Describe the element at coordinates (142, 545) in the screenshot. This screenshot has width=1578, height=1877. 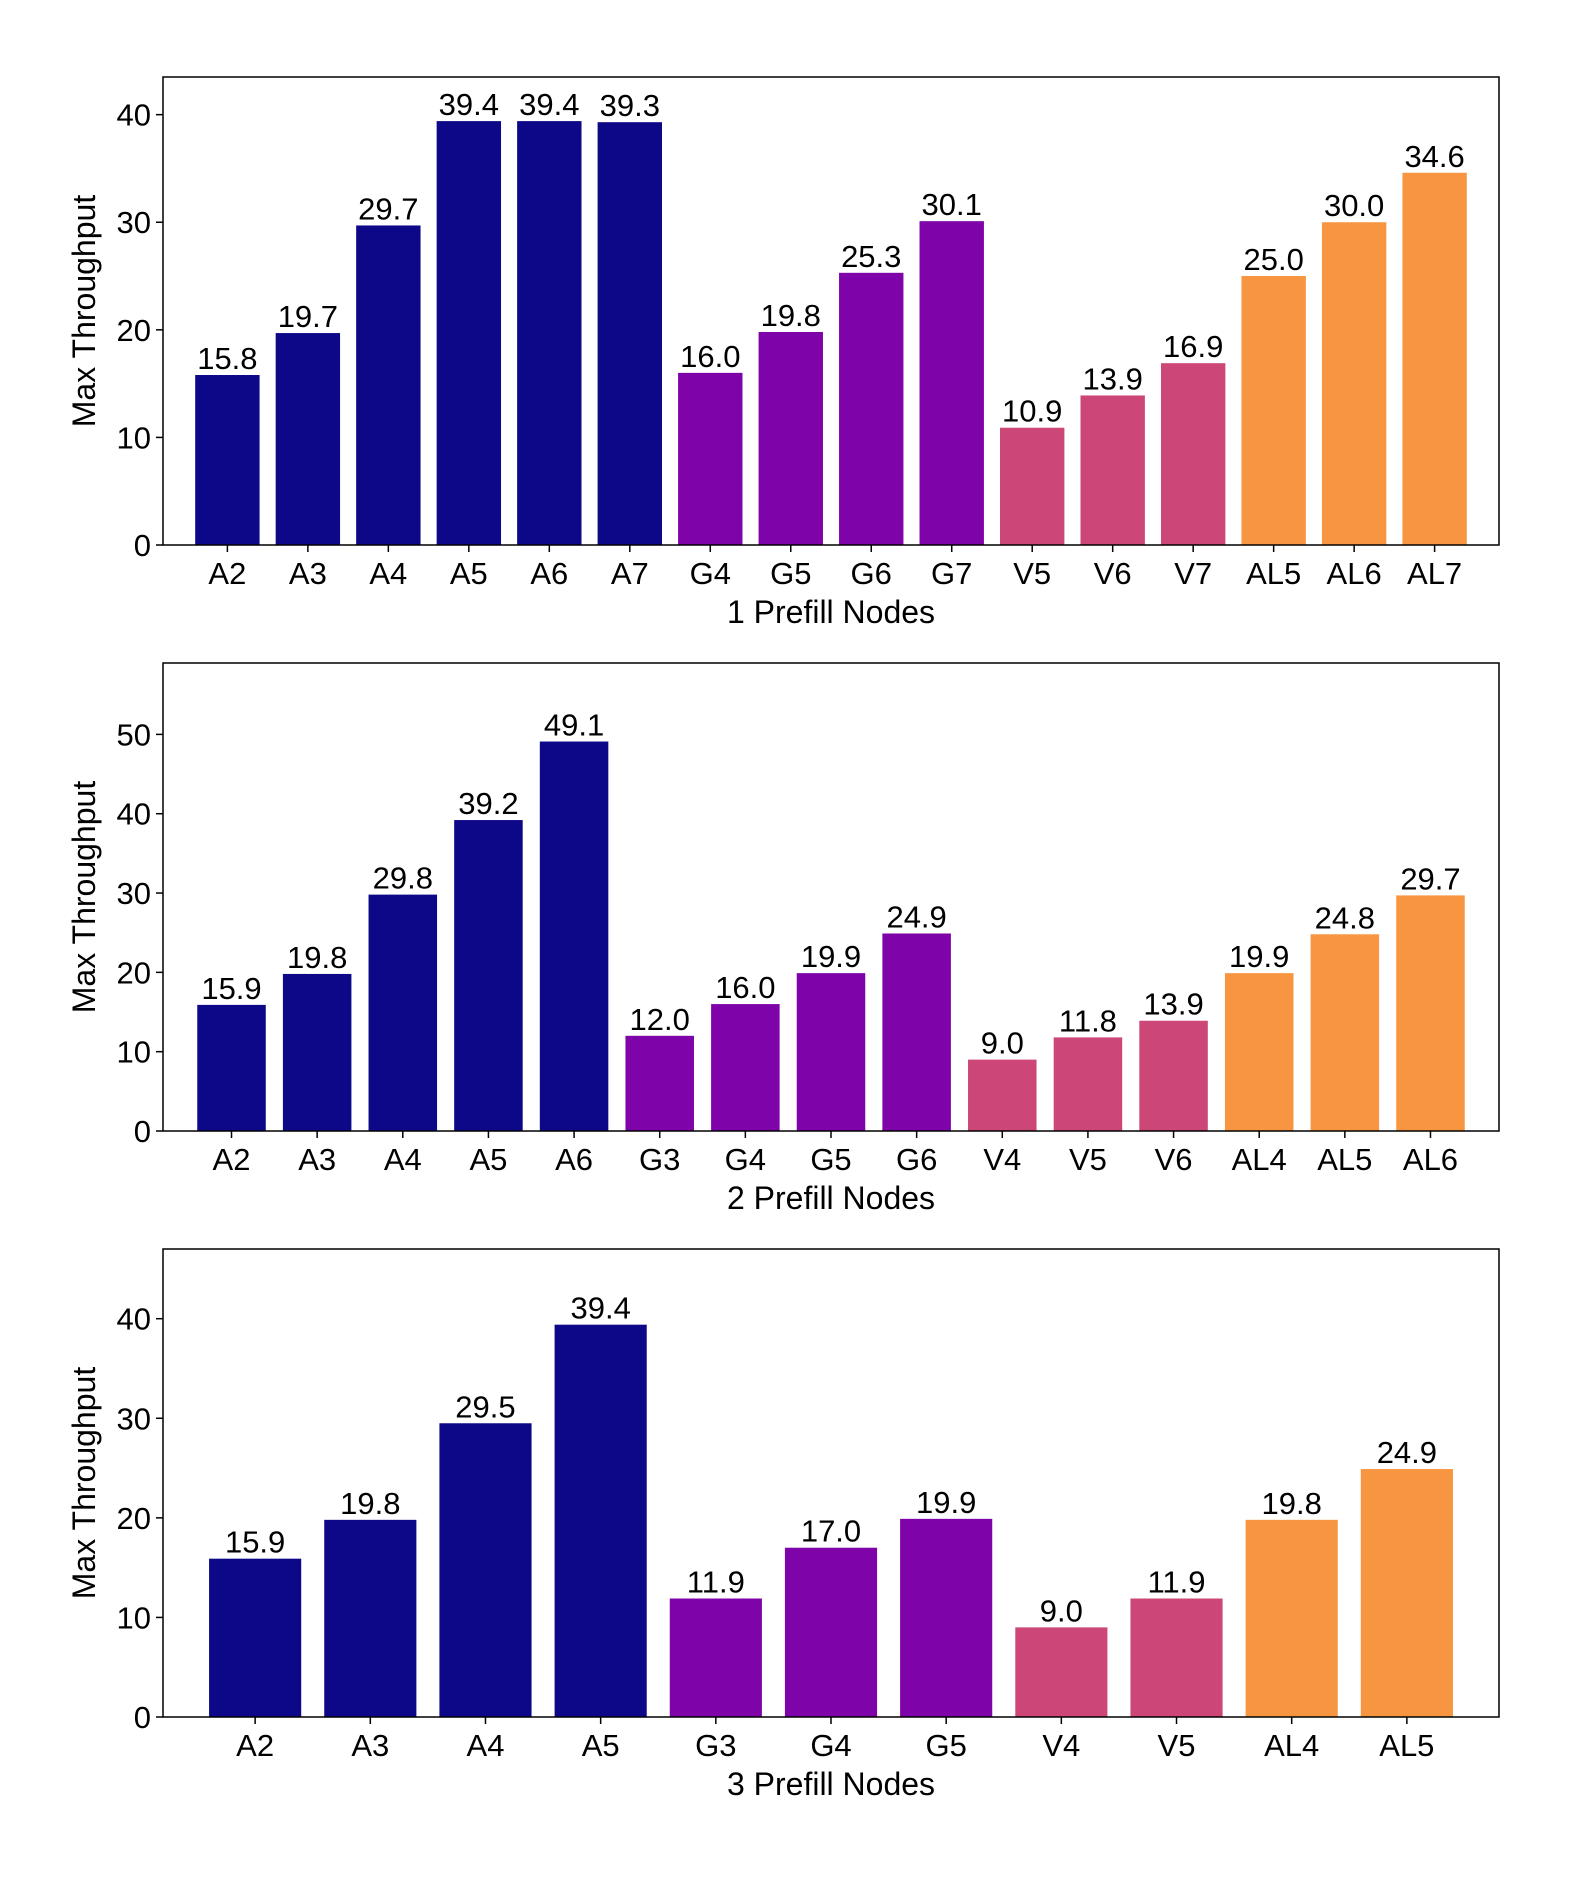
I see `y-tick-label: 0` at that location.